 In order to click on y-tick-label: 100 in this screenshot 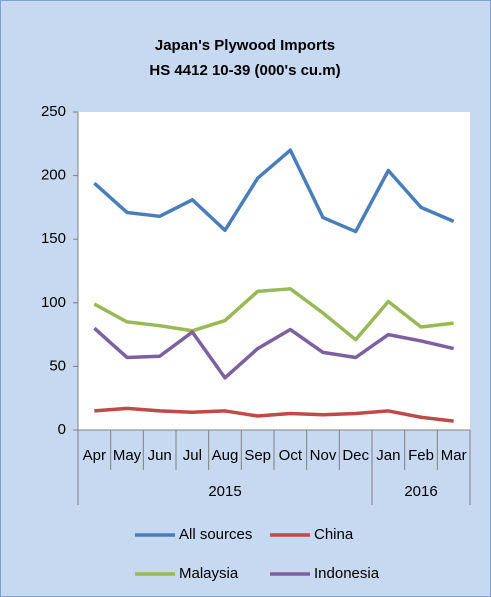, I will do `click(53, 302)`.